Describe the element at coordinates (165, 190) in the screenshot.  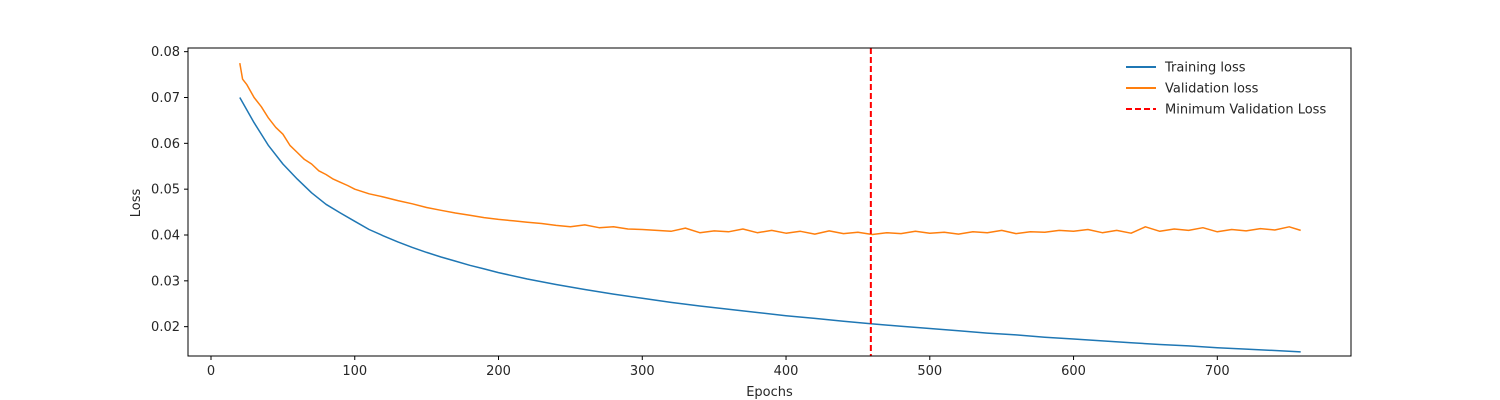
I see `y-tick-label: 0.05` at that location.